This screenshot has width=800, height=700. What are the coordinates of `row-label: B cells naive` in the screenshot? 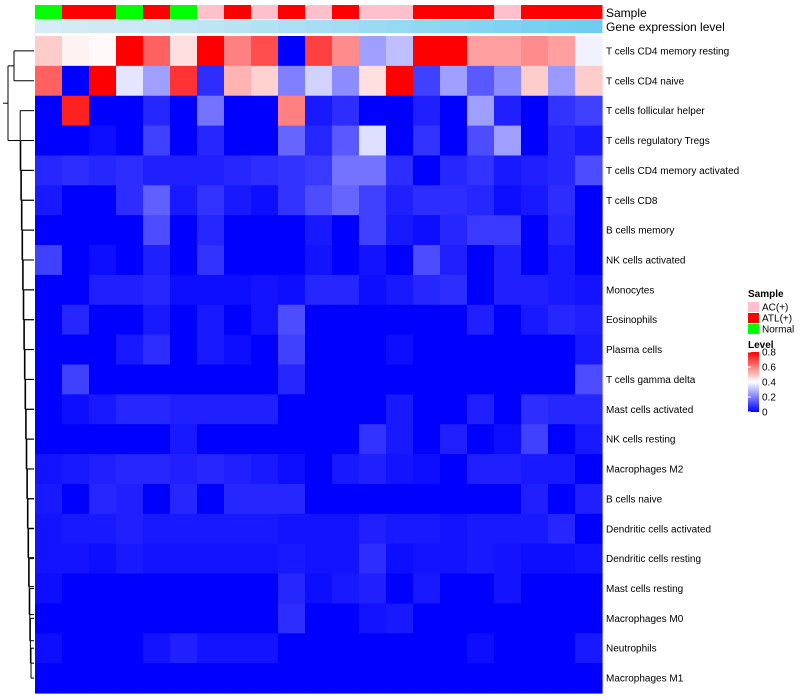 It's located at (634, 499).